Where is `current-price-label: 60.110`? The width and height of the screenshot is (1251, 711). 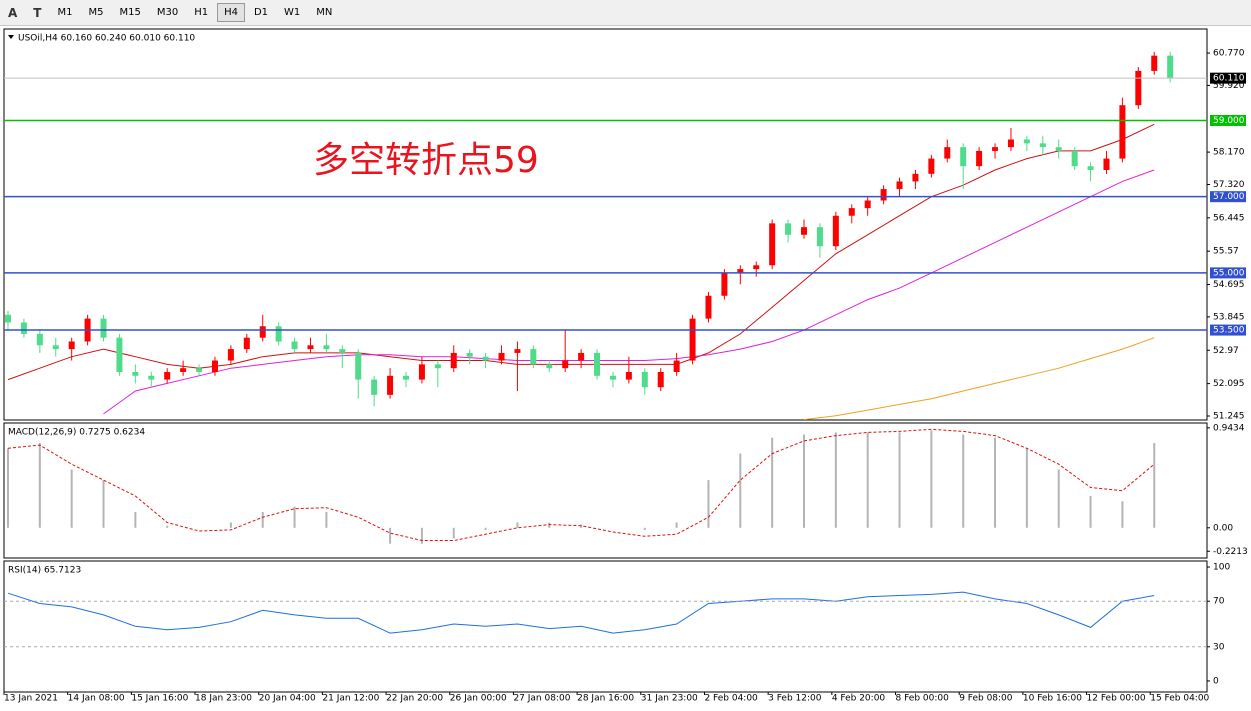
current-price-label: 60.110 is located at coordinates (1229, 79).